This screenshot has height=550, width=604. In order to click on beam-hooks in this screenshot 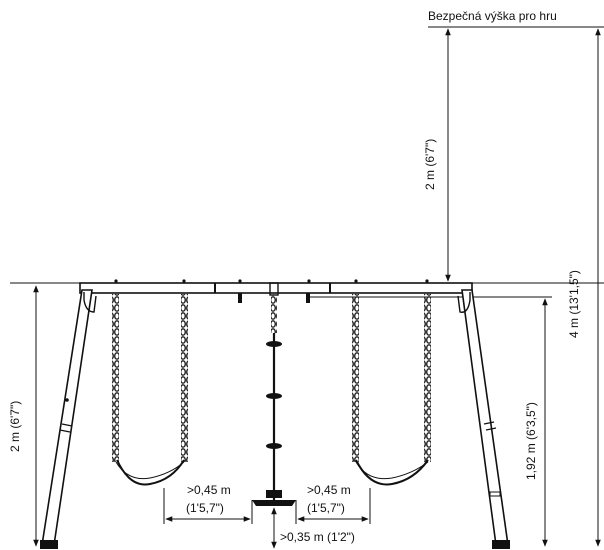, I will do `click(271, 291)`.